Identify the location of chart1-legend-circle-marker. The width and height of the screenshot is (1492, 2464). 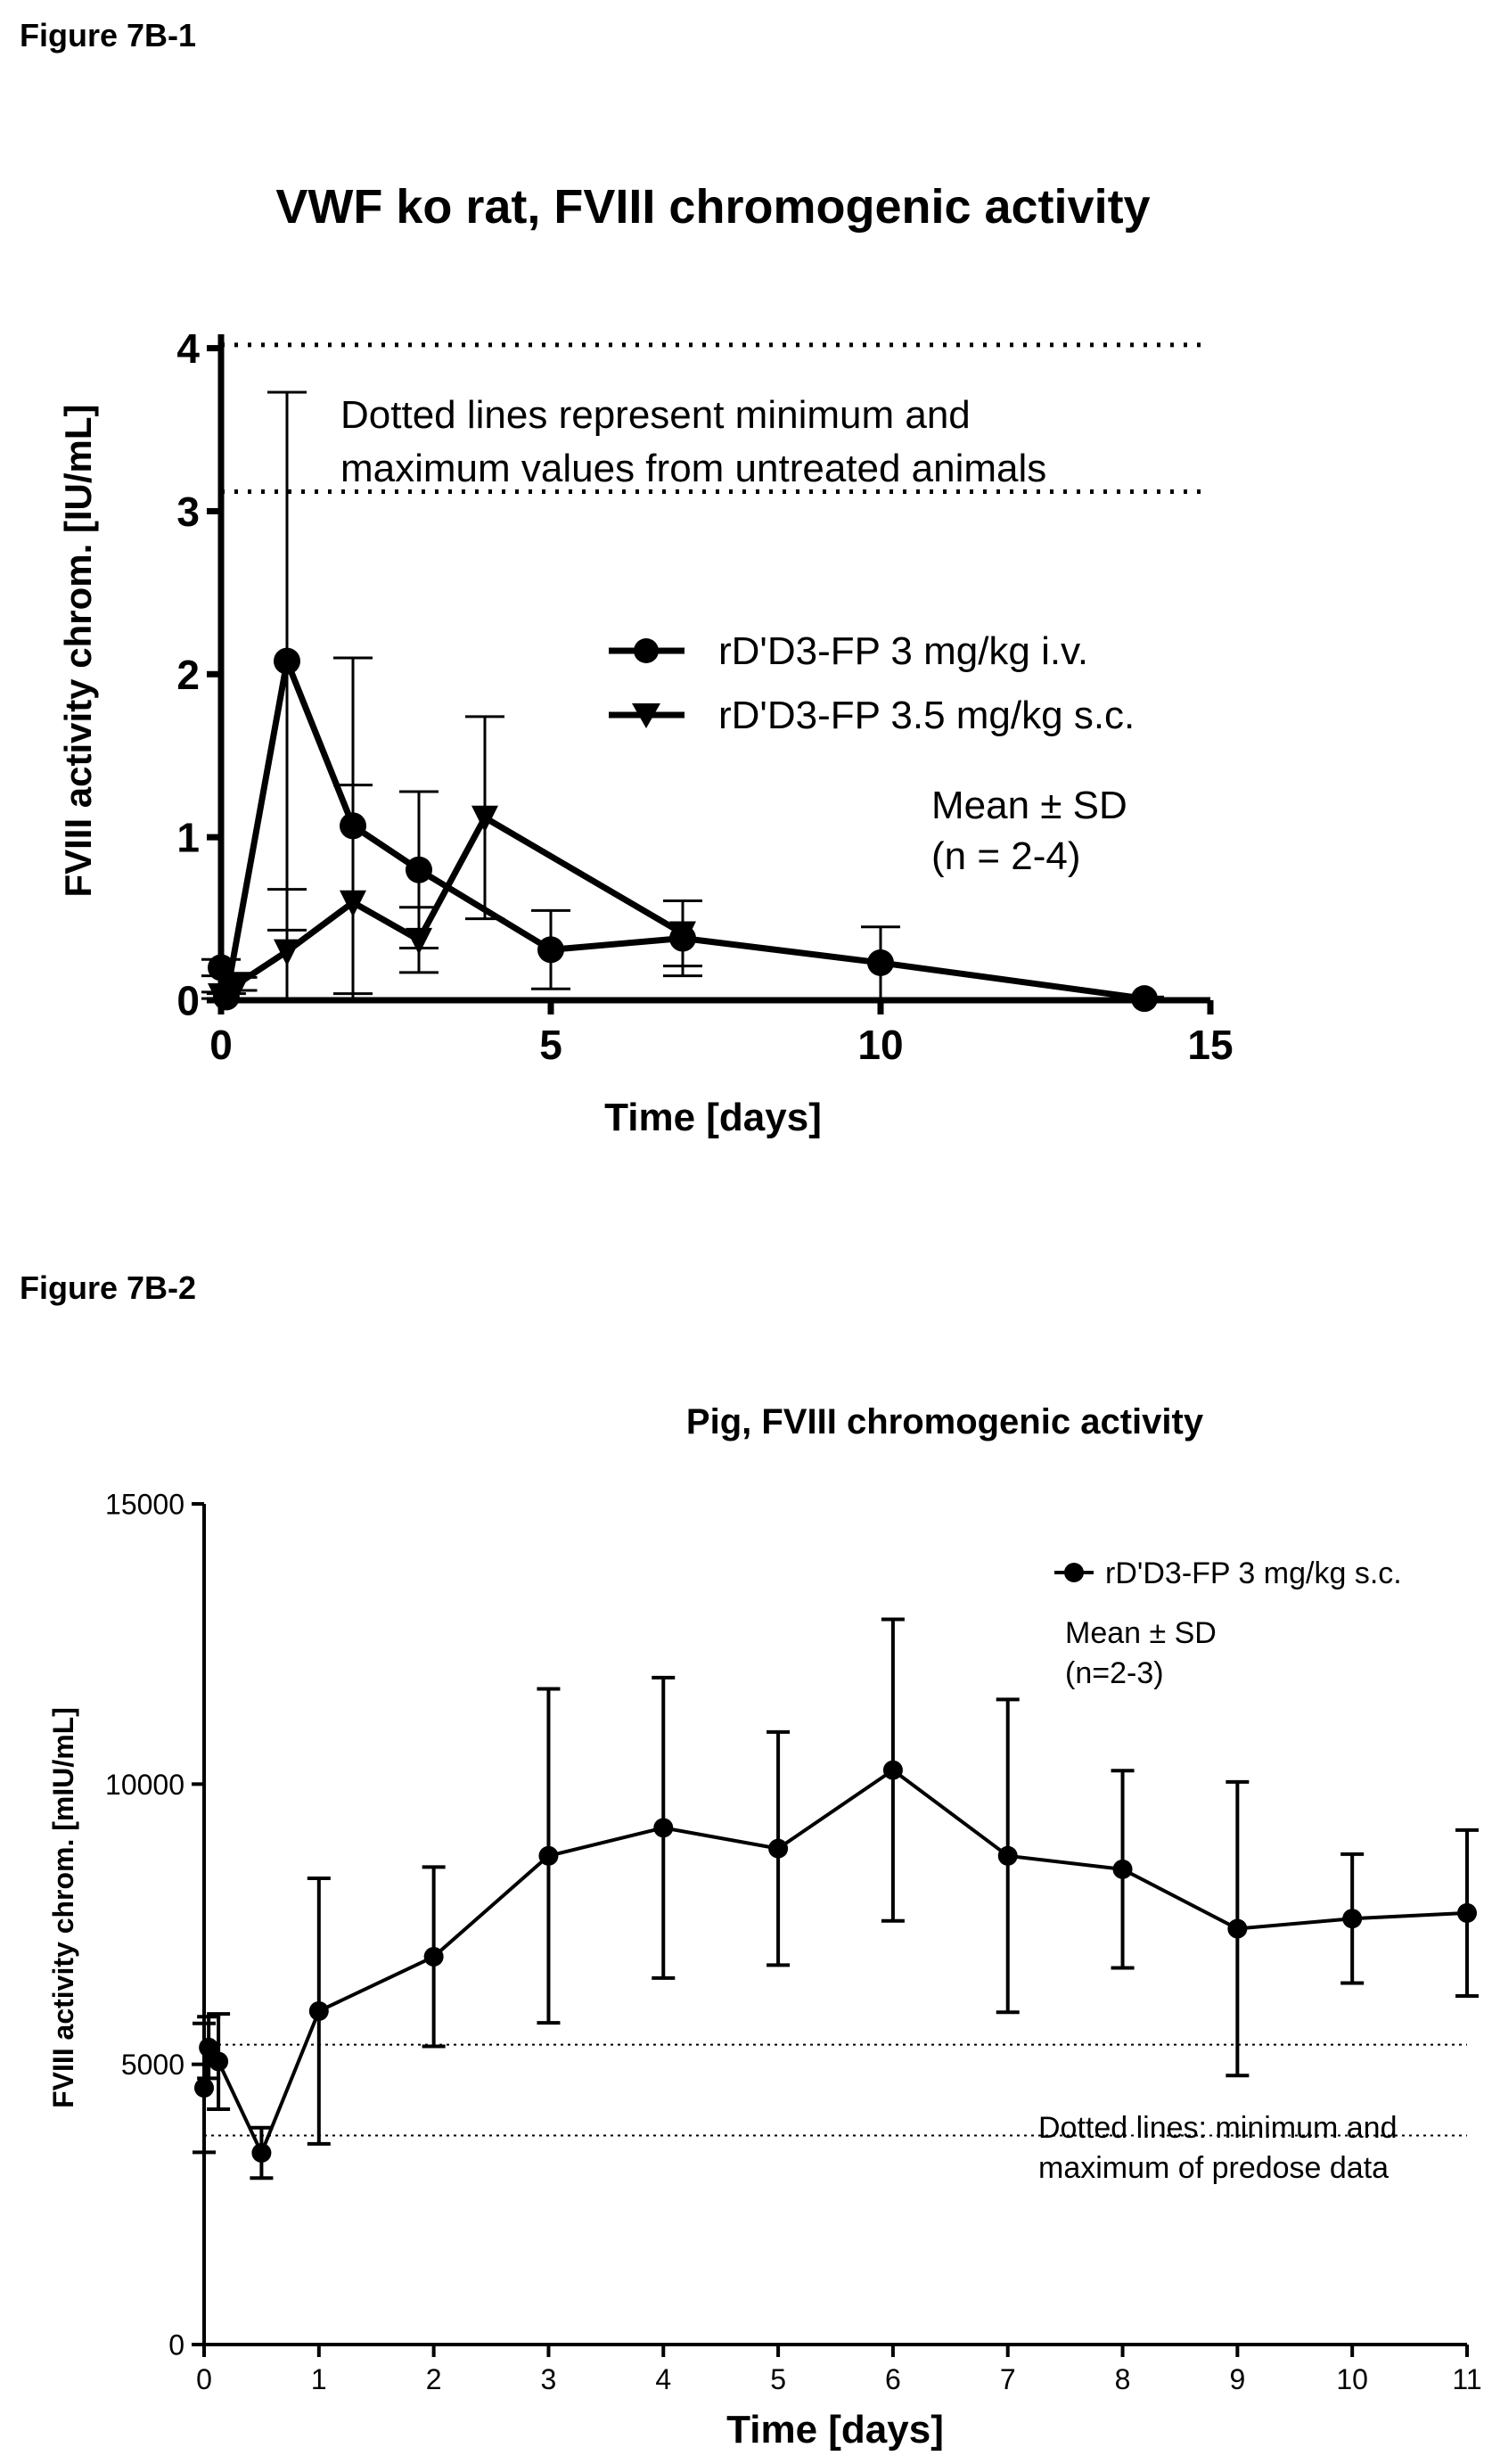
(646, 650).